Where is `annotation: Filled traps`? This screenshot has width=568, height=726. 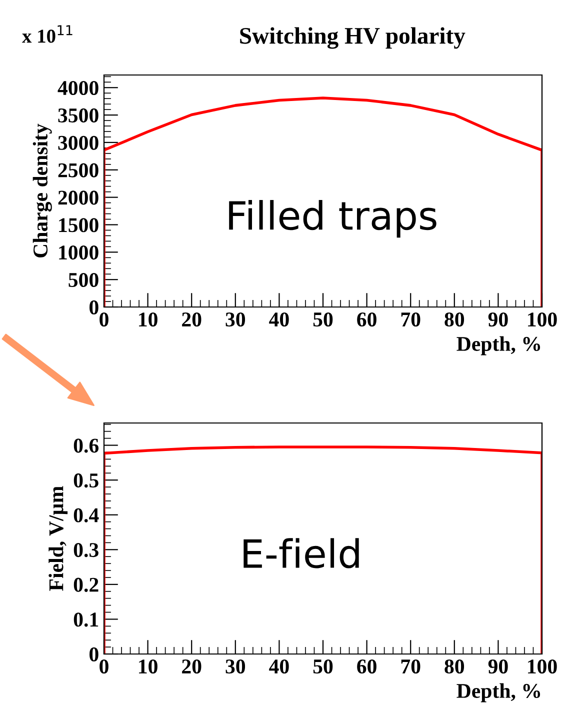
annotation: Filled traps is located at coordinates (332, 219).